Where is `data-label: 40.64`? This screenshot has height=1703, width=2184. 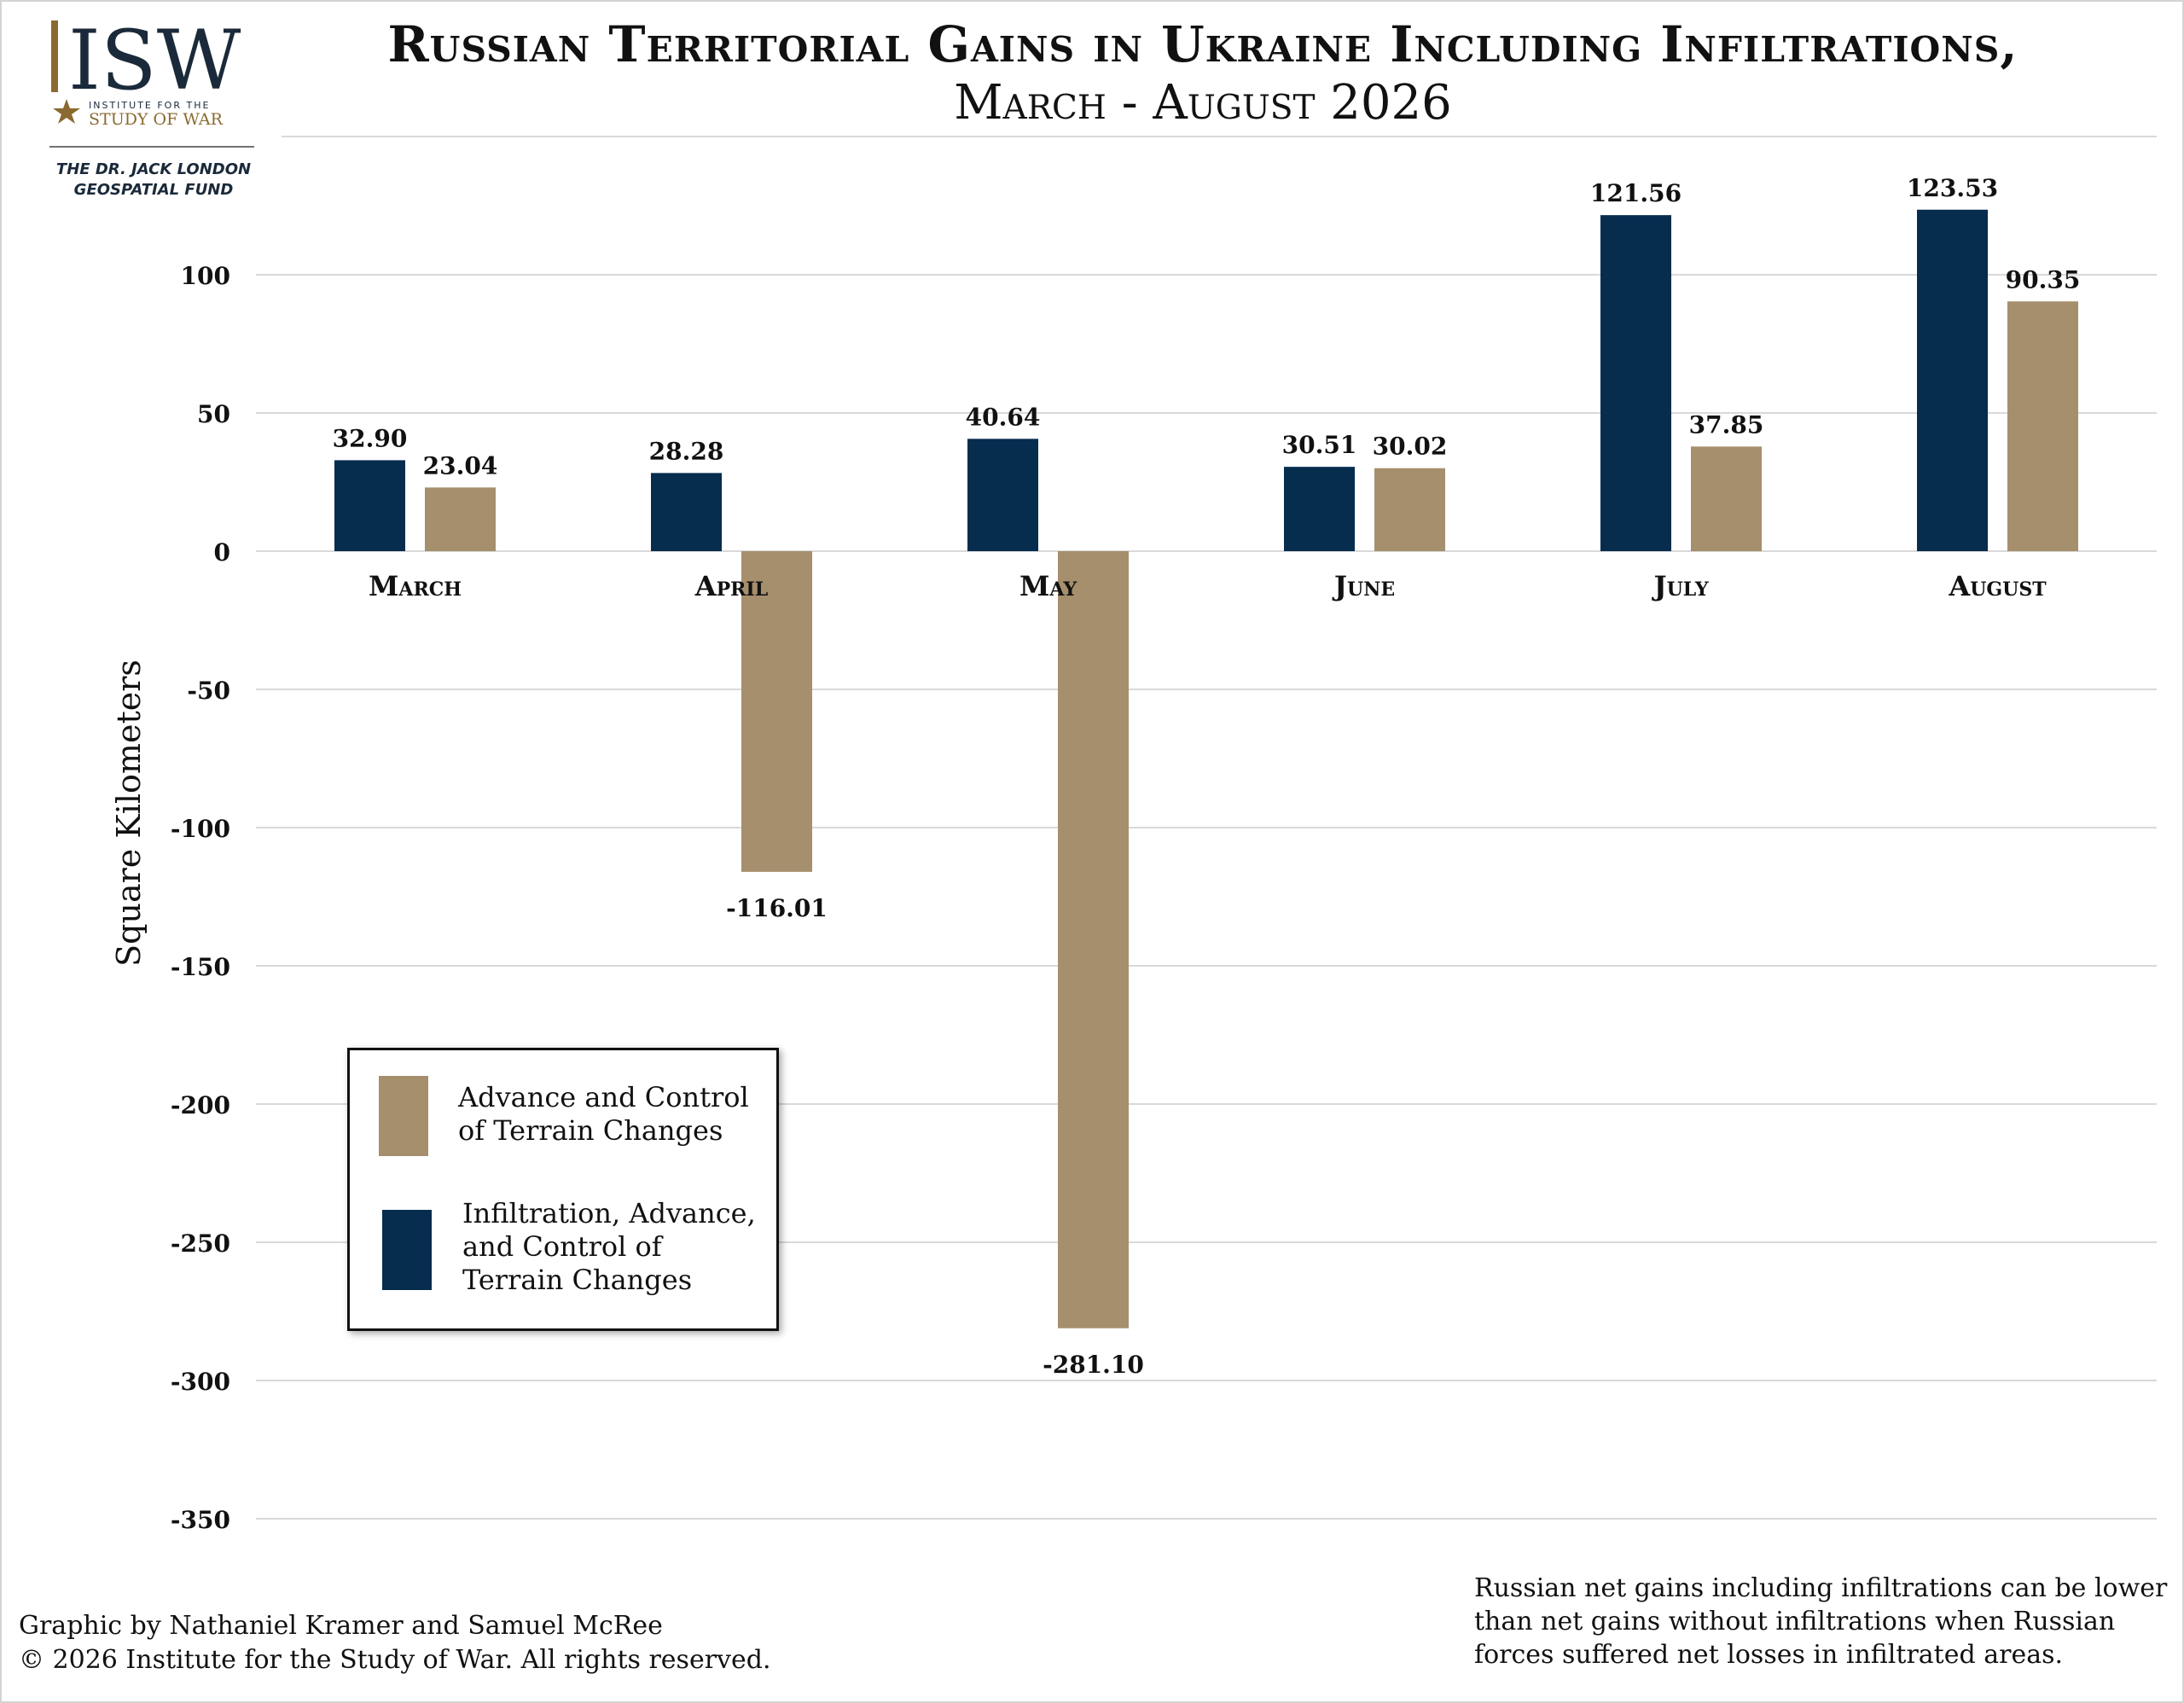
data-label: 40.64 is located at coordinates (1003, 417).